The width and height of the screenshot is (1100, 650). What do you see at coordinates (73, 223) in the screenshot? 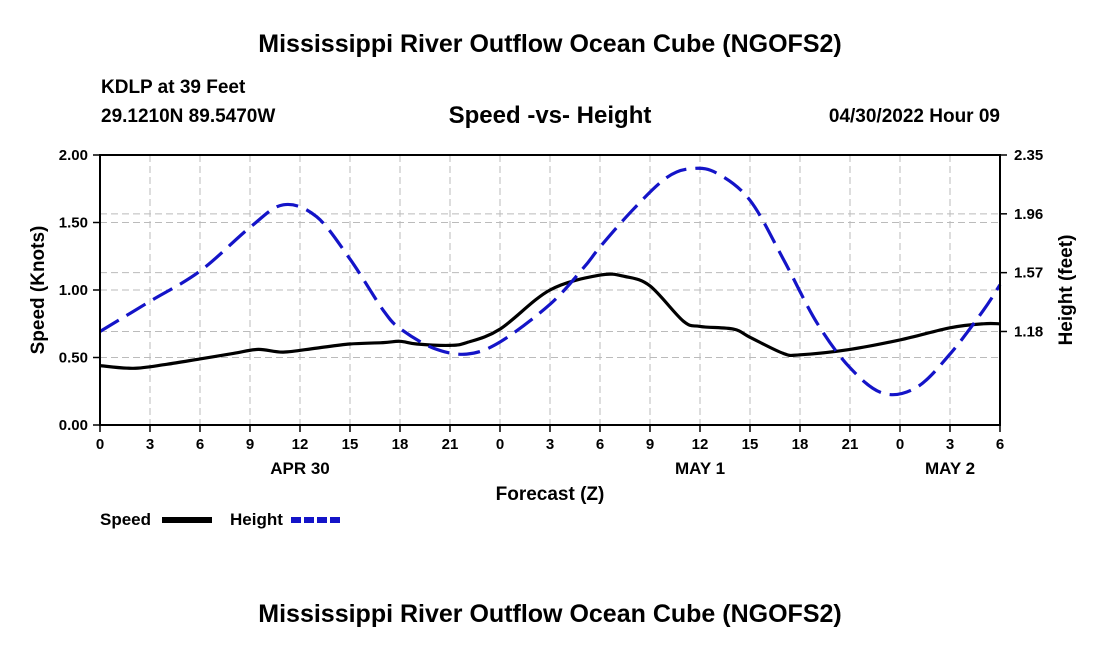
I see `y-tick-label: 1.50` at bounding box center [73, 223].